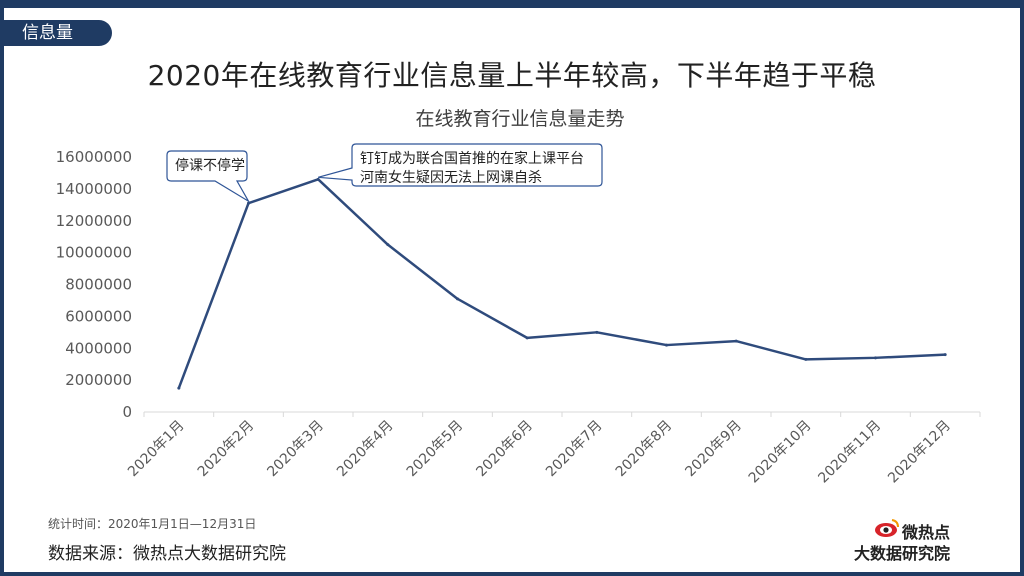 This screenshot has height=576, width=1024. I want to click on y-tick-label: 8000000, so click(98, 285).